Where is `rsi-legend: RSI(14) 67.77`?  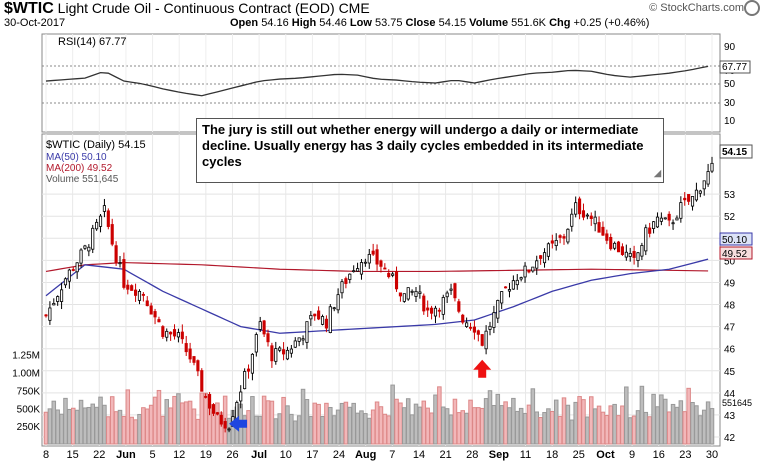 rsi-legend: RSI(14) 67.77 is located at coordinates (92, 42).